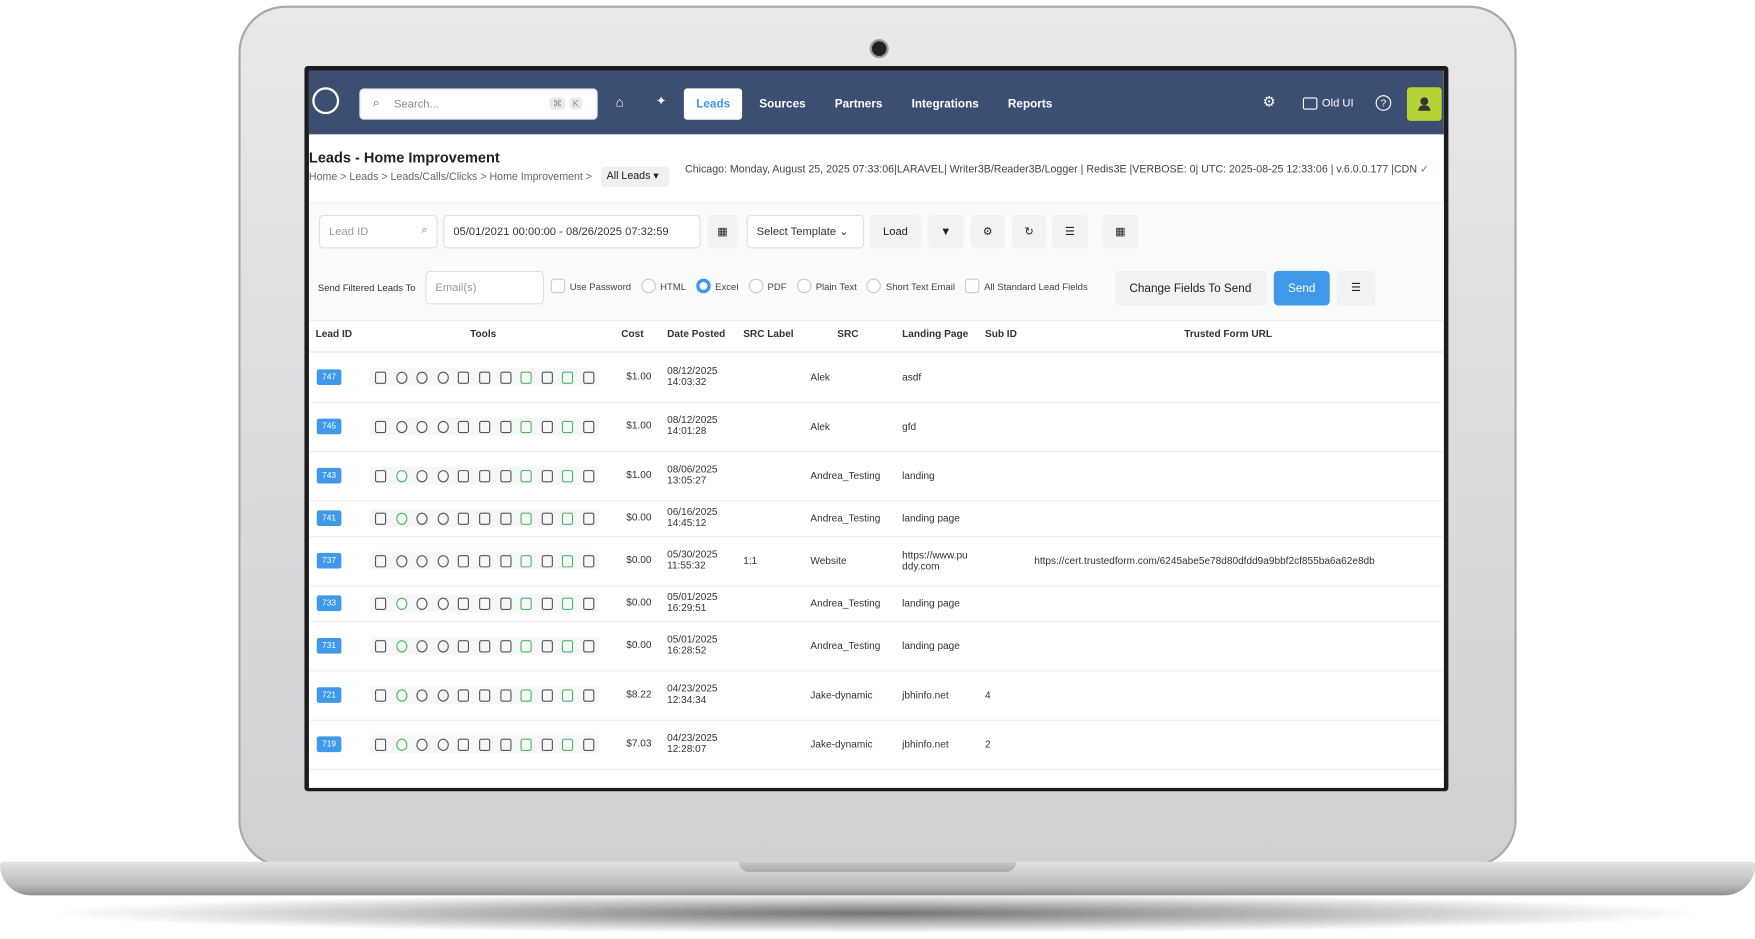  What do you see at coordinates (1269, 101) in the screenshot?
I see `settings-icon: ⚙` at bounding box center [1269, 101].